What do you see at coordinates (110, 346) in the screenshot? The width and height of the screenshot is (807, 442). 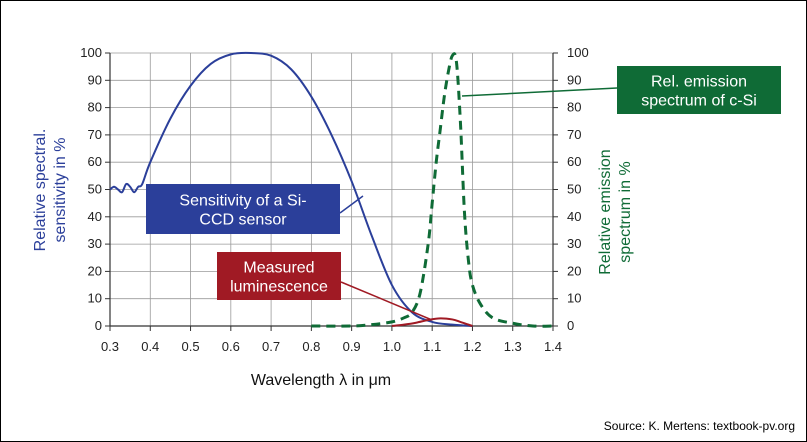 I see `x-tick-label: 0.3` at bounding box center [110, 346].